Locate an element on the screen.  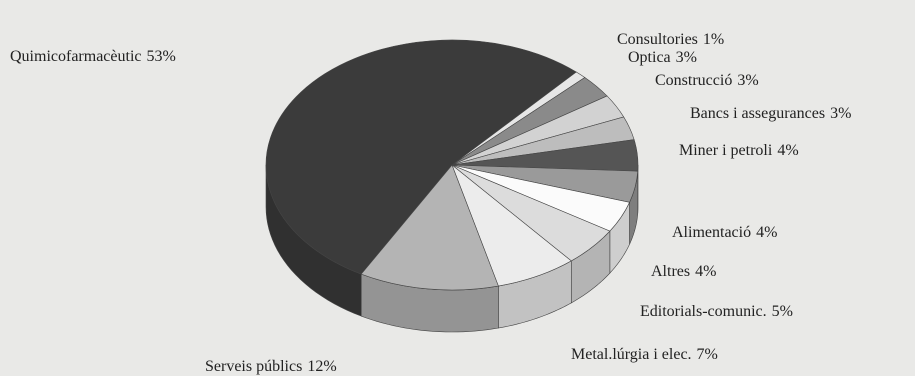
slice-label: Construcció 3% is located at coordinates (707, 80).